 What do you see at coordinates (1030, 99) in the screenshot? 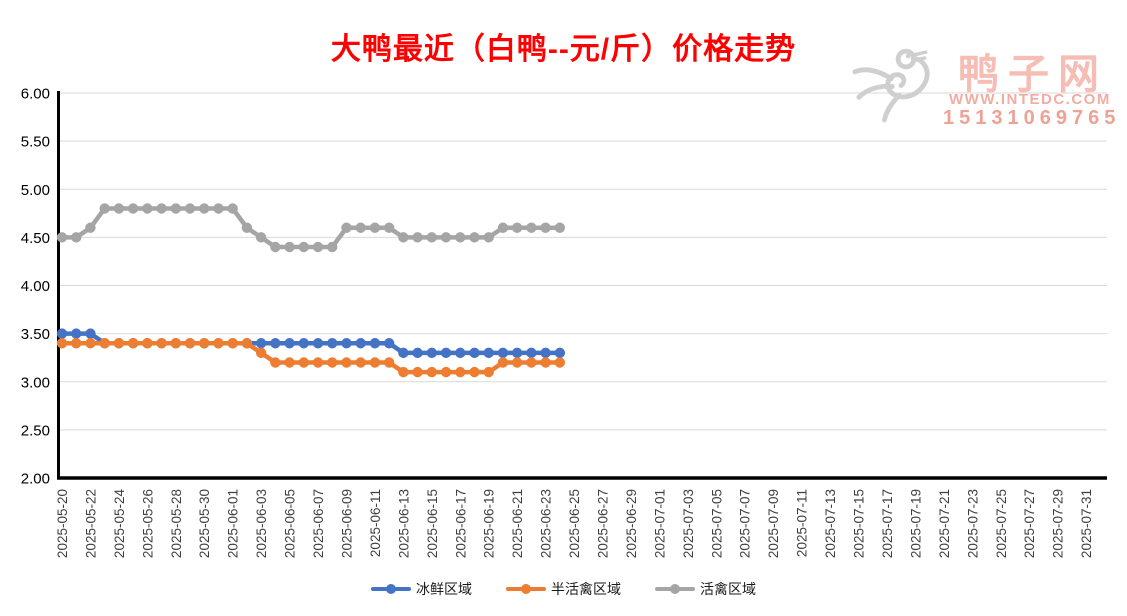
I see `site-url: WWW.INTEDC.COM` at bounding box center [1030, 99].